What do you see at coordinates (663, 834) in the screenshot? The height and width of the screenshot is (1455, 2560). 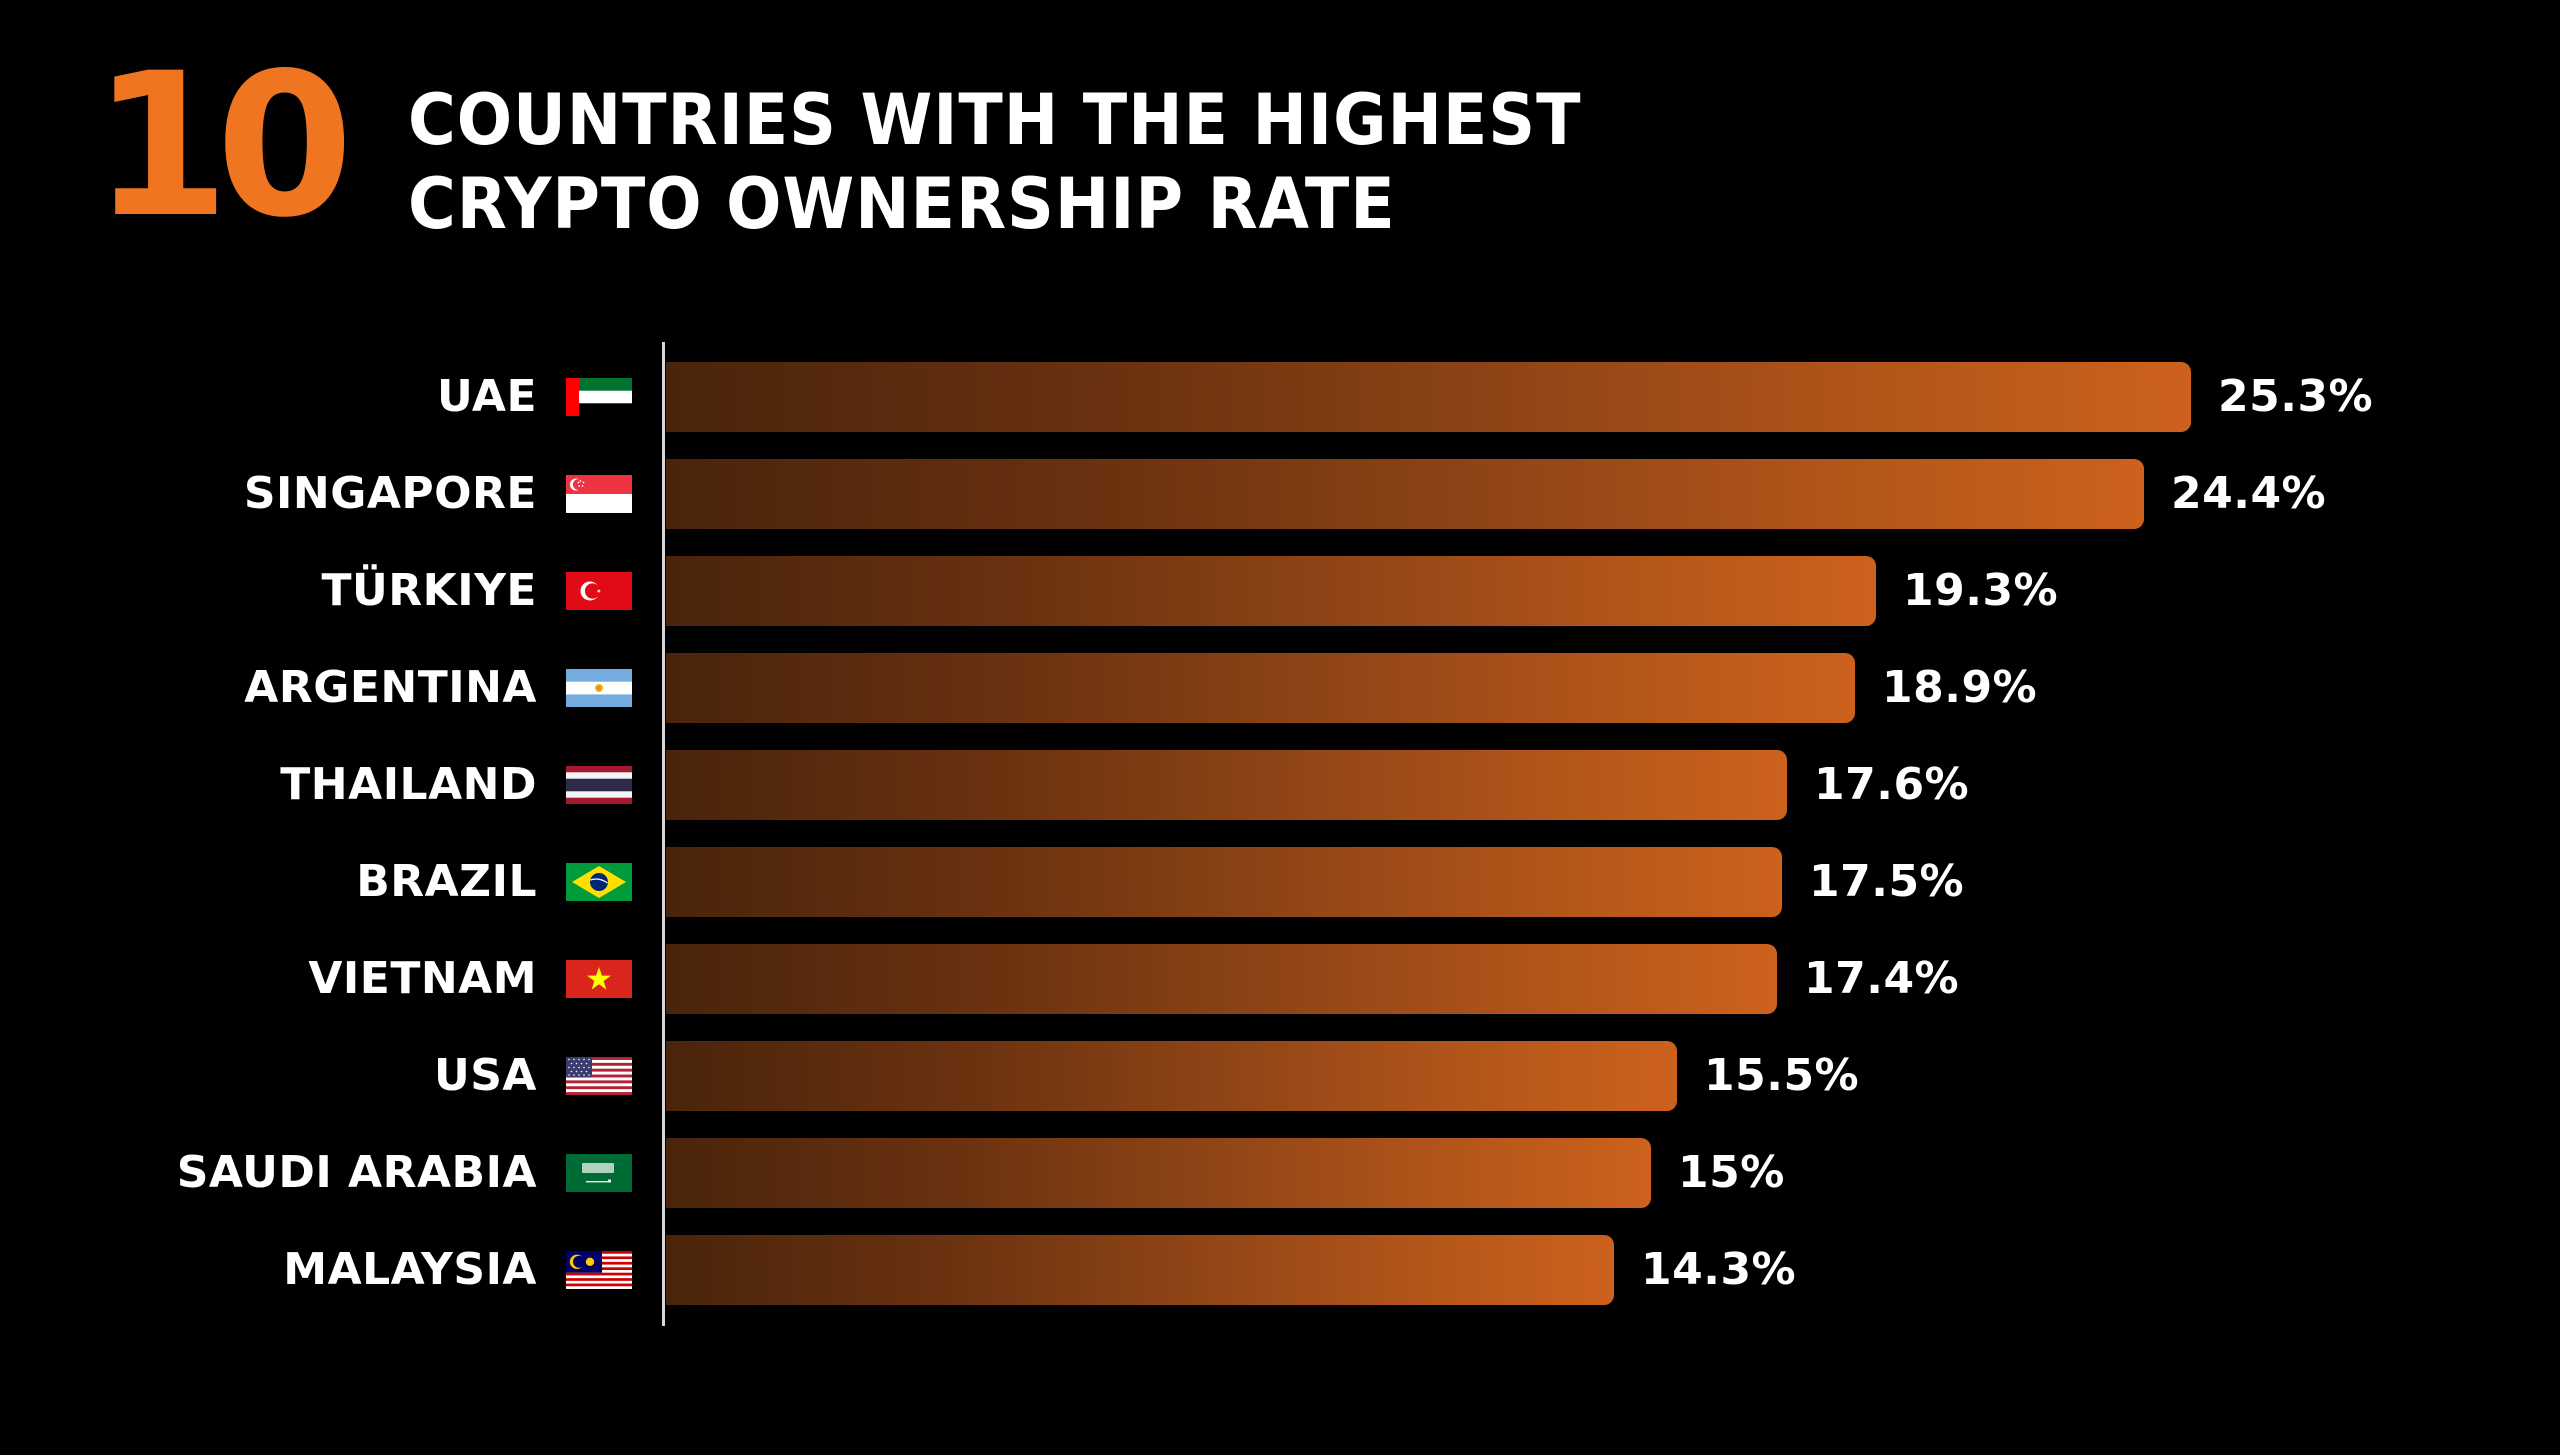 I see `y-axis-line` at bounding box center [663, 834].